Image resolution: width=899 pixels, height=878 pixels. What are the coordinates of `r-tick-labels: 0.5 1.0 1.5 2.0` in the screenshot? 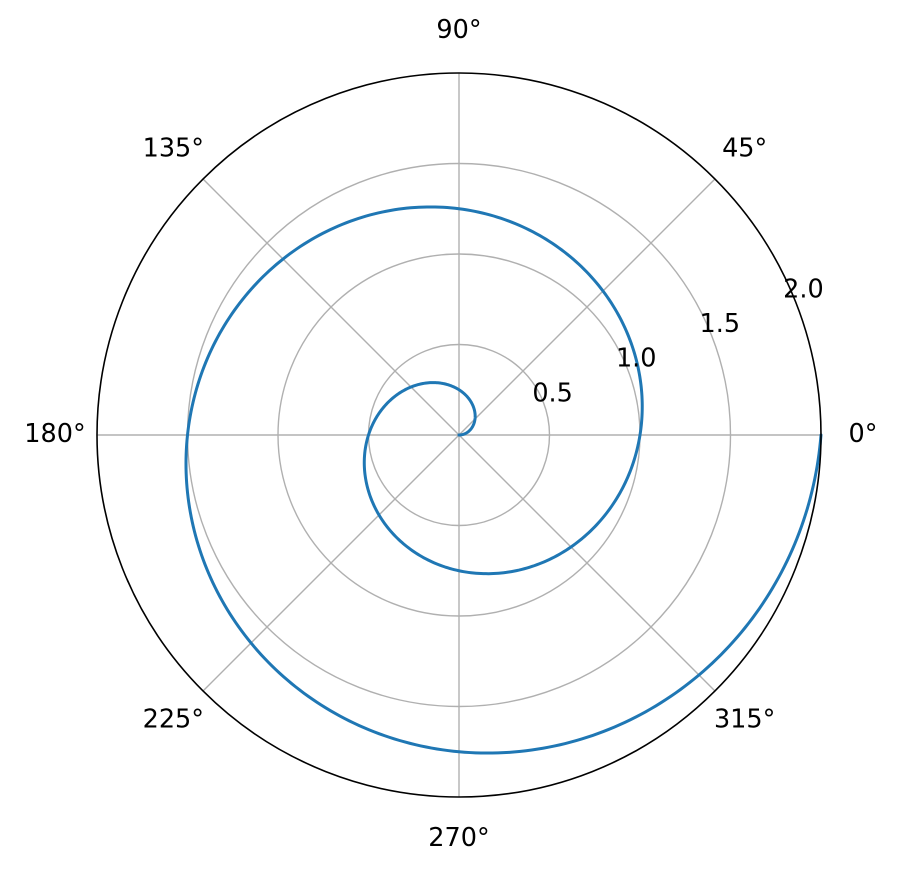 It's located at (677, 341).